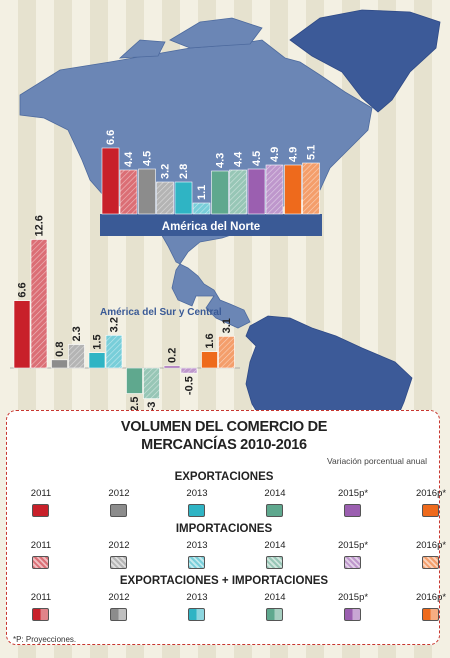 The width and height of the screenshot is (450, 658). What do you see at coordinates (77, 333) in the screenshot?
I see `bar-value-label: 2.3` at bounding box center [77, 333].